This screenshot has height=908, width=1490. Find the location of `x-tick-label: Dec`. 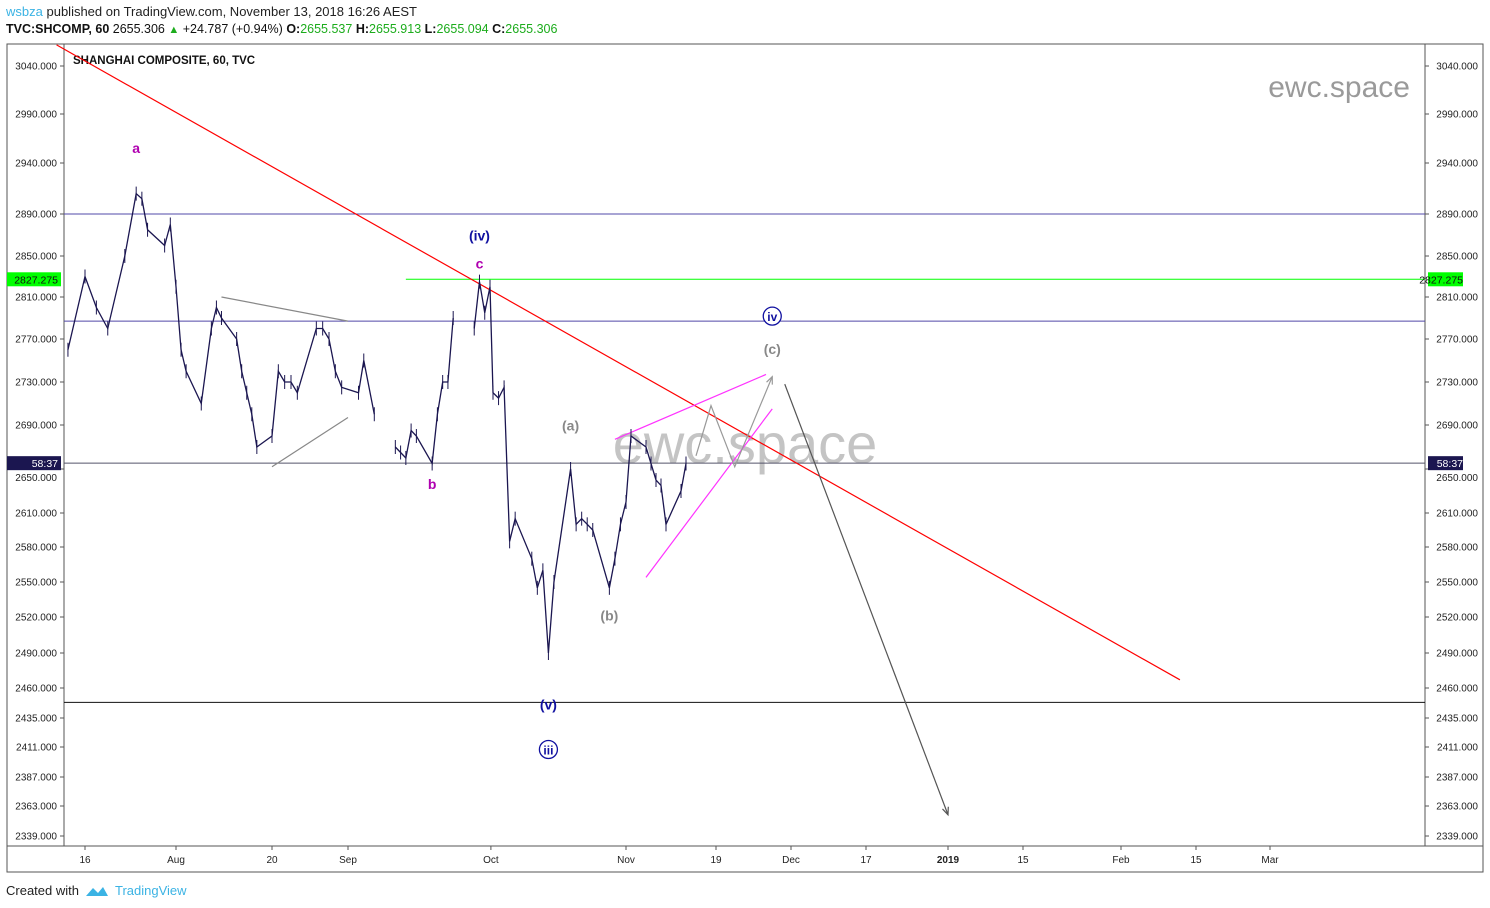

x-tick-label: Dec is located at coordinates (791, 860).